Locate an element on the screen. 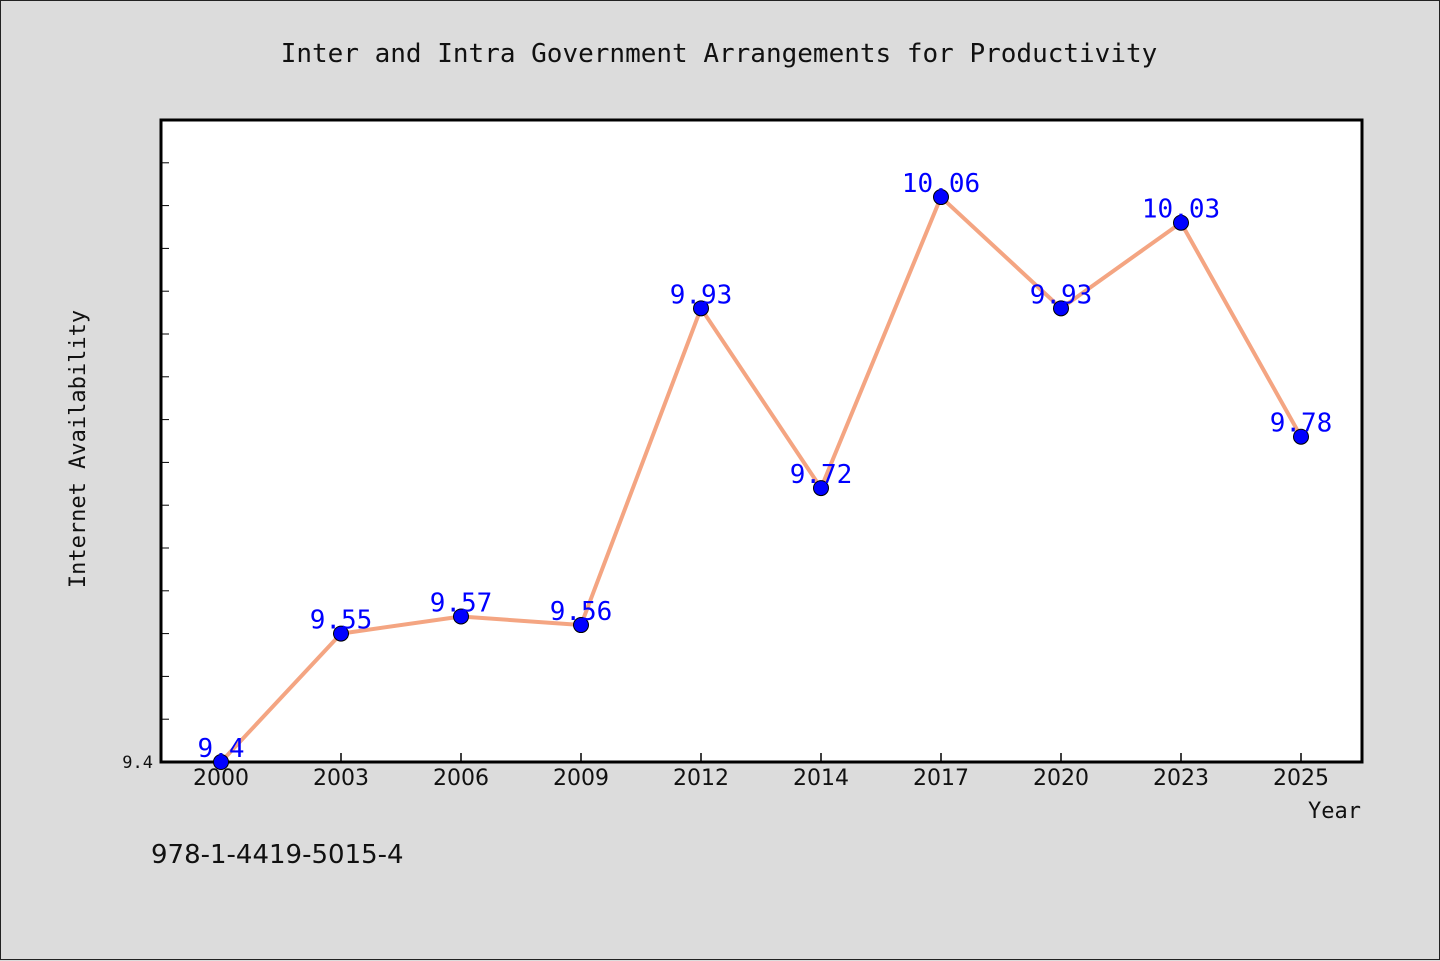 The image size is (1440, 961). data-label: 9.78 is located at coordinates (1301, 424).